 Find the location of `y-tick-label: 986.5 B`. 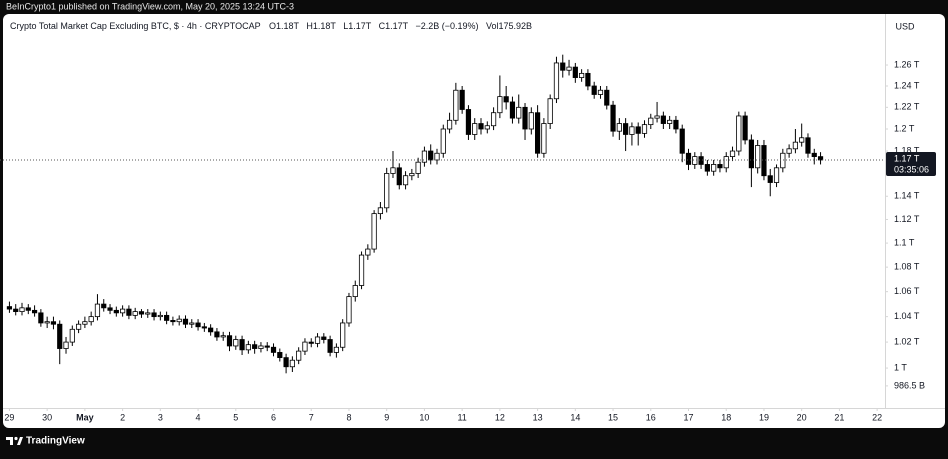

y-tick-label: 986.5 B is located at coordinates (909, 385).